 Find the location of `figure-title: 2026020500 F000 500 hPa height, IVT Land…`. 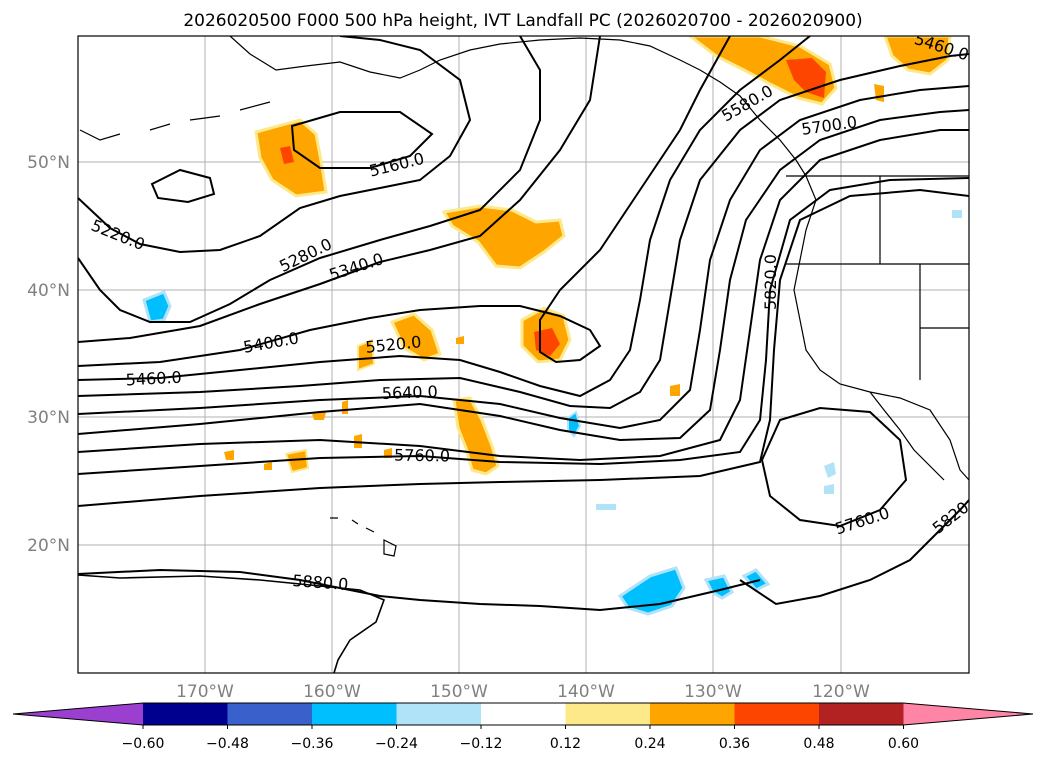

figure-title: 2026020500 F000 500 hPa height, IVT Land… is located at coordinates (522, 21).